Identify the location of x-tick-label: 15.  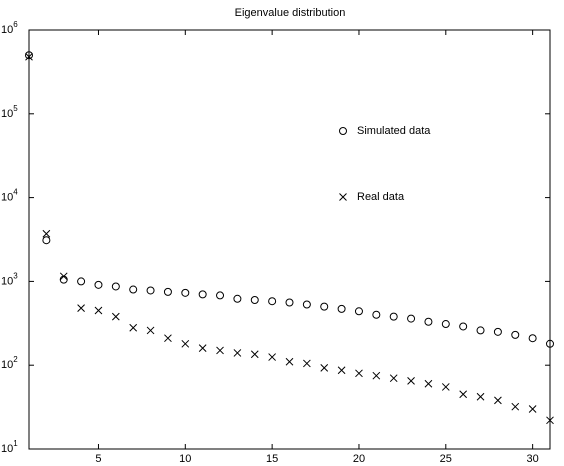
(272, 459).